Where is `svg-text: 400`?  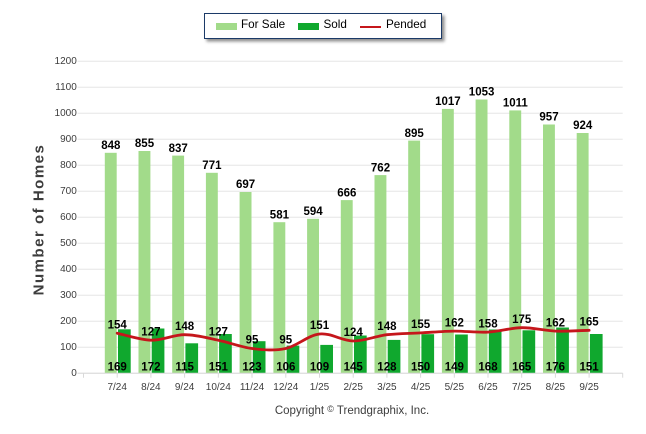 svg-text: 400 is located at coordinates (68, 269).